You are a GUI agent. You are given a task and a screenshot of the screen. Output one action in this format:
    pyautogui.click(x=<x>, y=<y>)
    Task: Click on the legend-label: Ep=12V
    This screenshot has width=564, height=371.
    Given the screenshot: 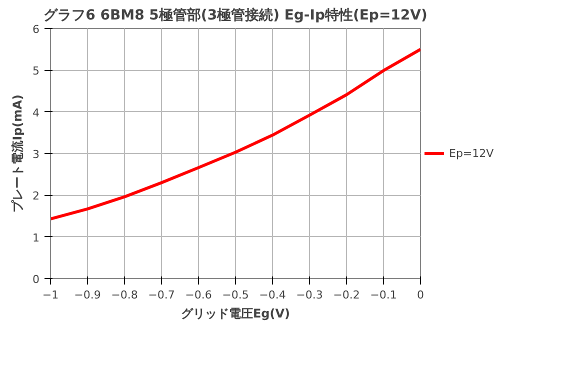 What is the action you would take?
    pyautogui.click(x=471, y=153)
    